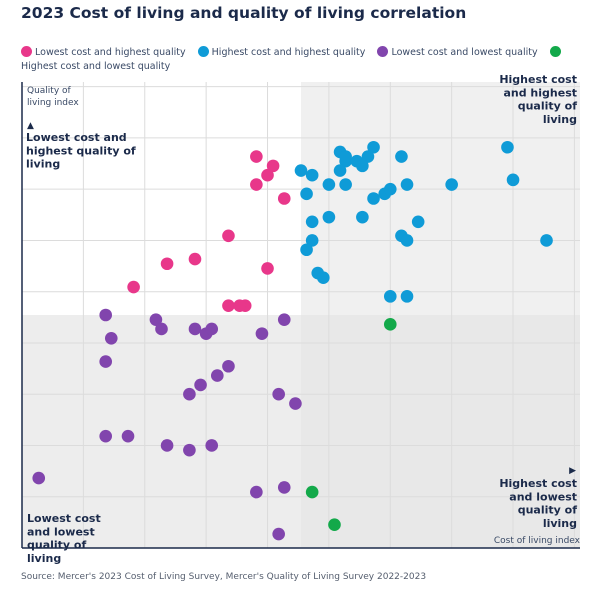 Image resolution: width=595 pixels, height=595 pixels. I want to click on legend-item-highest-cost-highest-quality: Highest cost and highest quality, so click(287, 52).